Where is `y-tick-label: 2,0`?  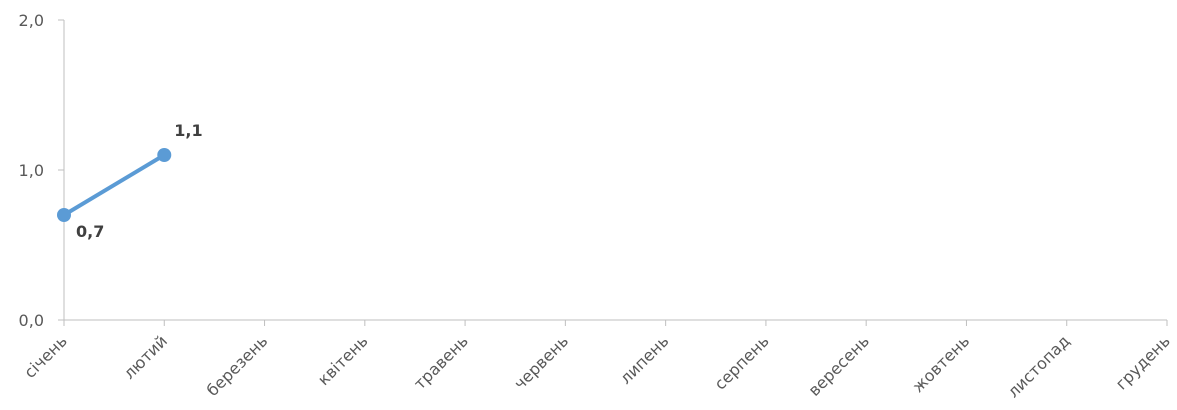
y-tick-label: 2,0 is located at coordinates (31, 20).